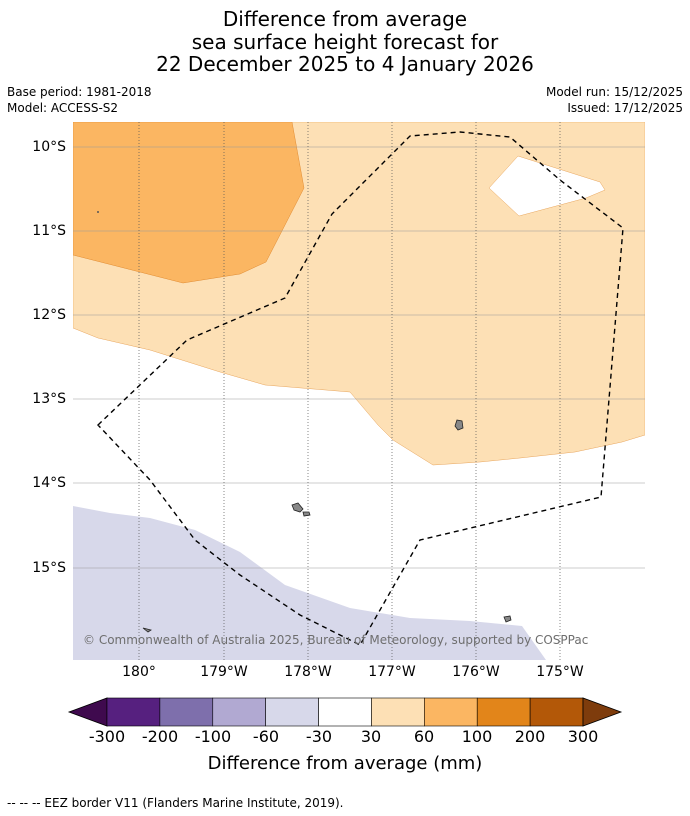 Image resolution: width=690 pixels, height=816 pixels. What do you see at coordinates (308, 672) in the screenshot?
I see `lon-label-178w: 178°W` at bounding box center [308, 672].